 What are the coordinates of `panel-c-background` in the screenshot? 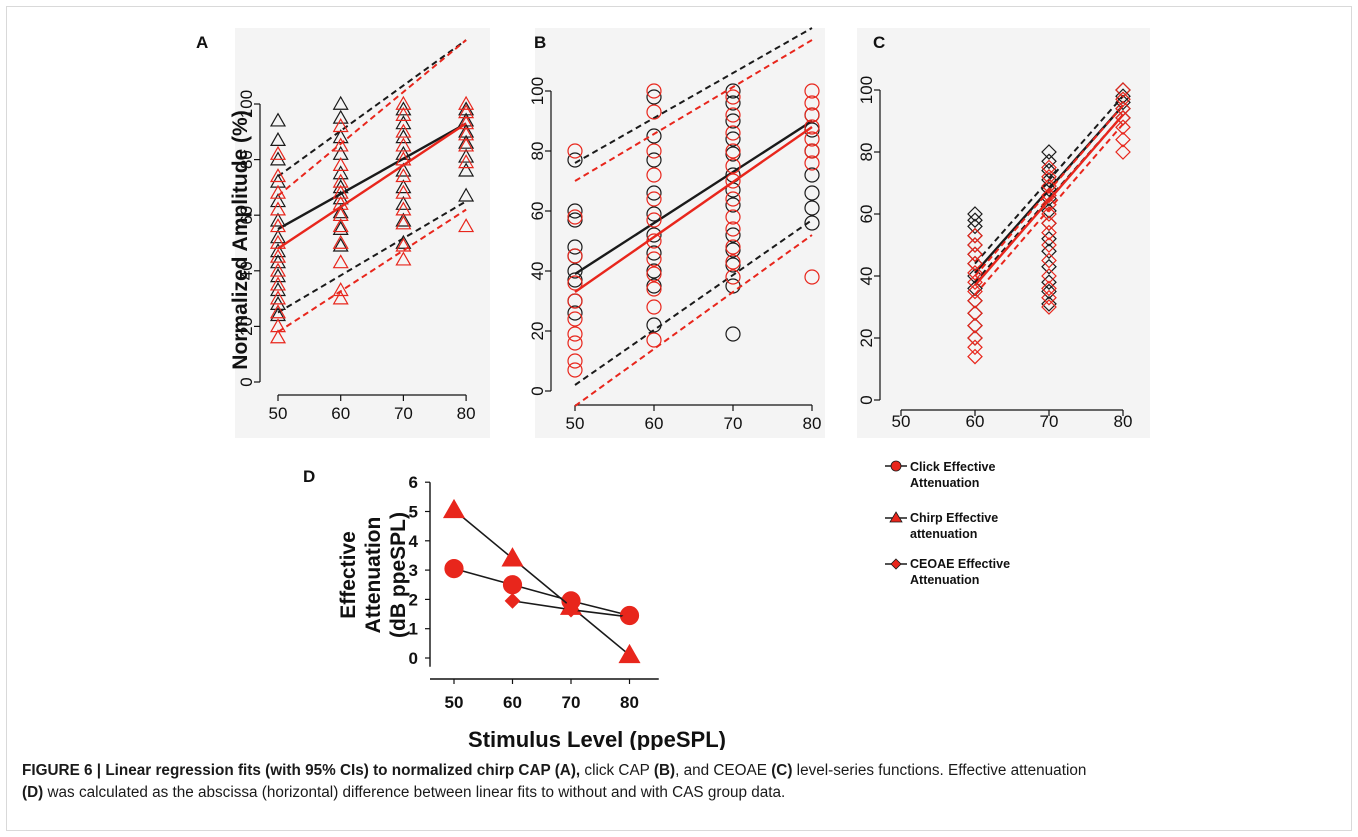 It's located at (1003, 233).